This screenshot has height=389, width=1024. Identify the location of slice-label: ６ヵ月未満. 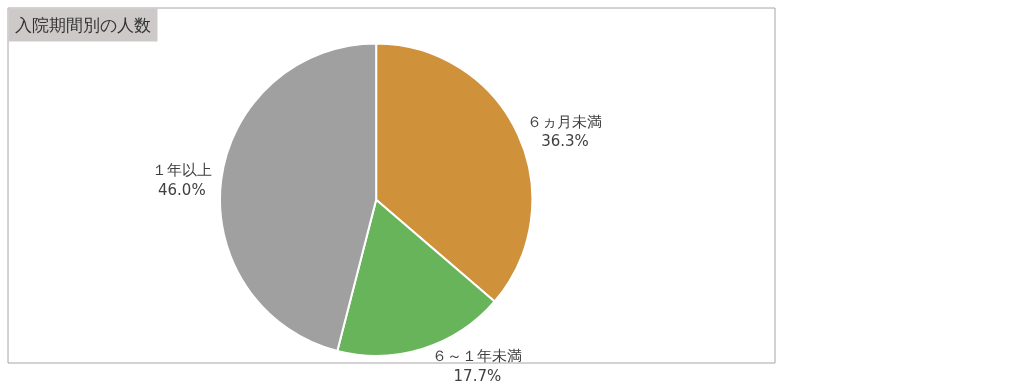
(565, 121).